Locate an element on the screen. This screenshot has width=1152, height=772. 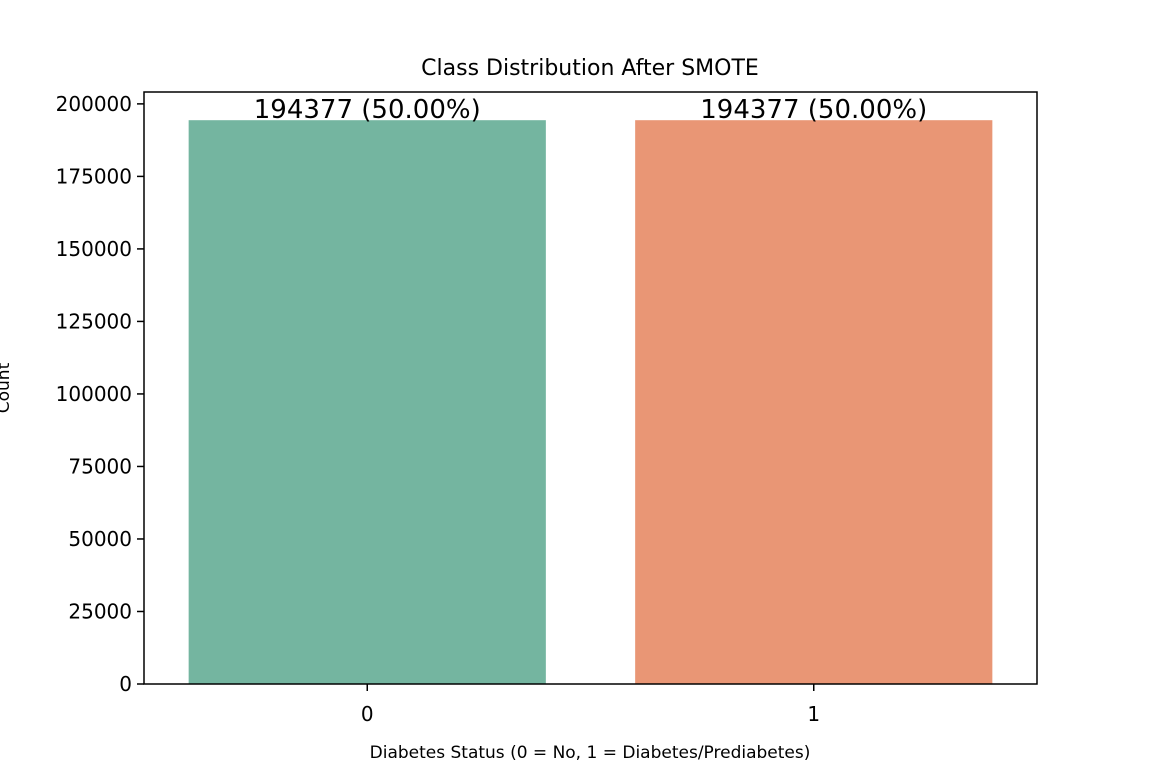
y-tick-label: 150000 is located at coordinates (94, 249).